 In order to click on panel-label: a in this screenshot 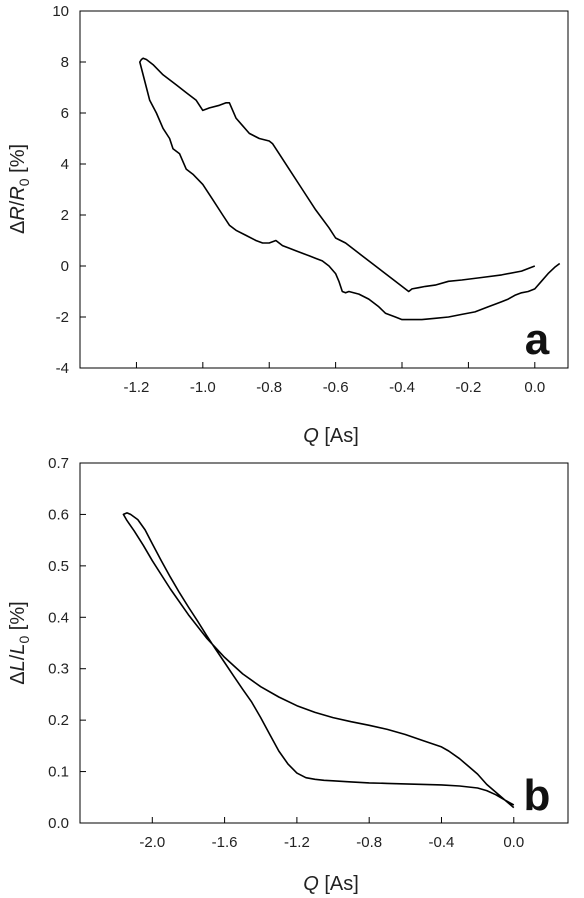, I will do `click(537, 339)`.